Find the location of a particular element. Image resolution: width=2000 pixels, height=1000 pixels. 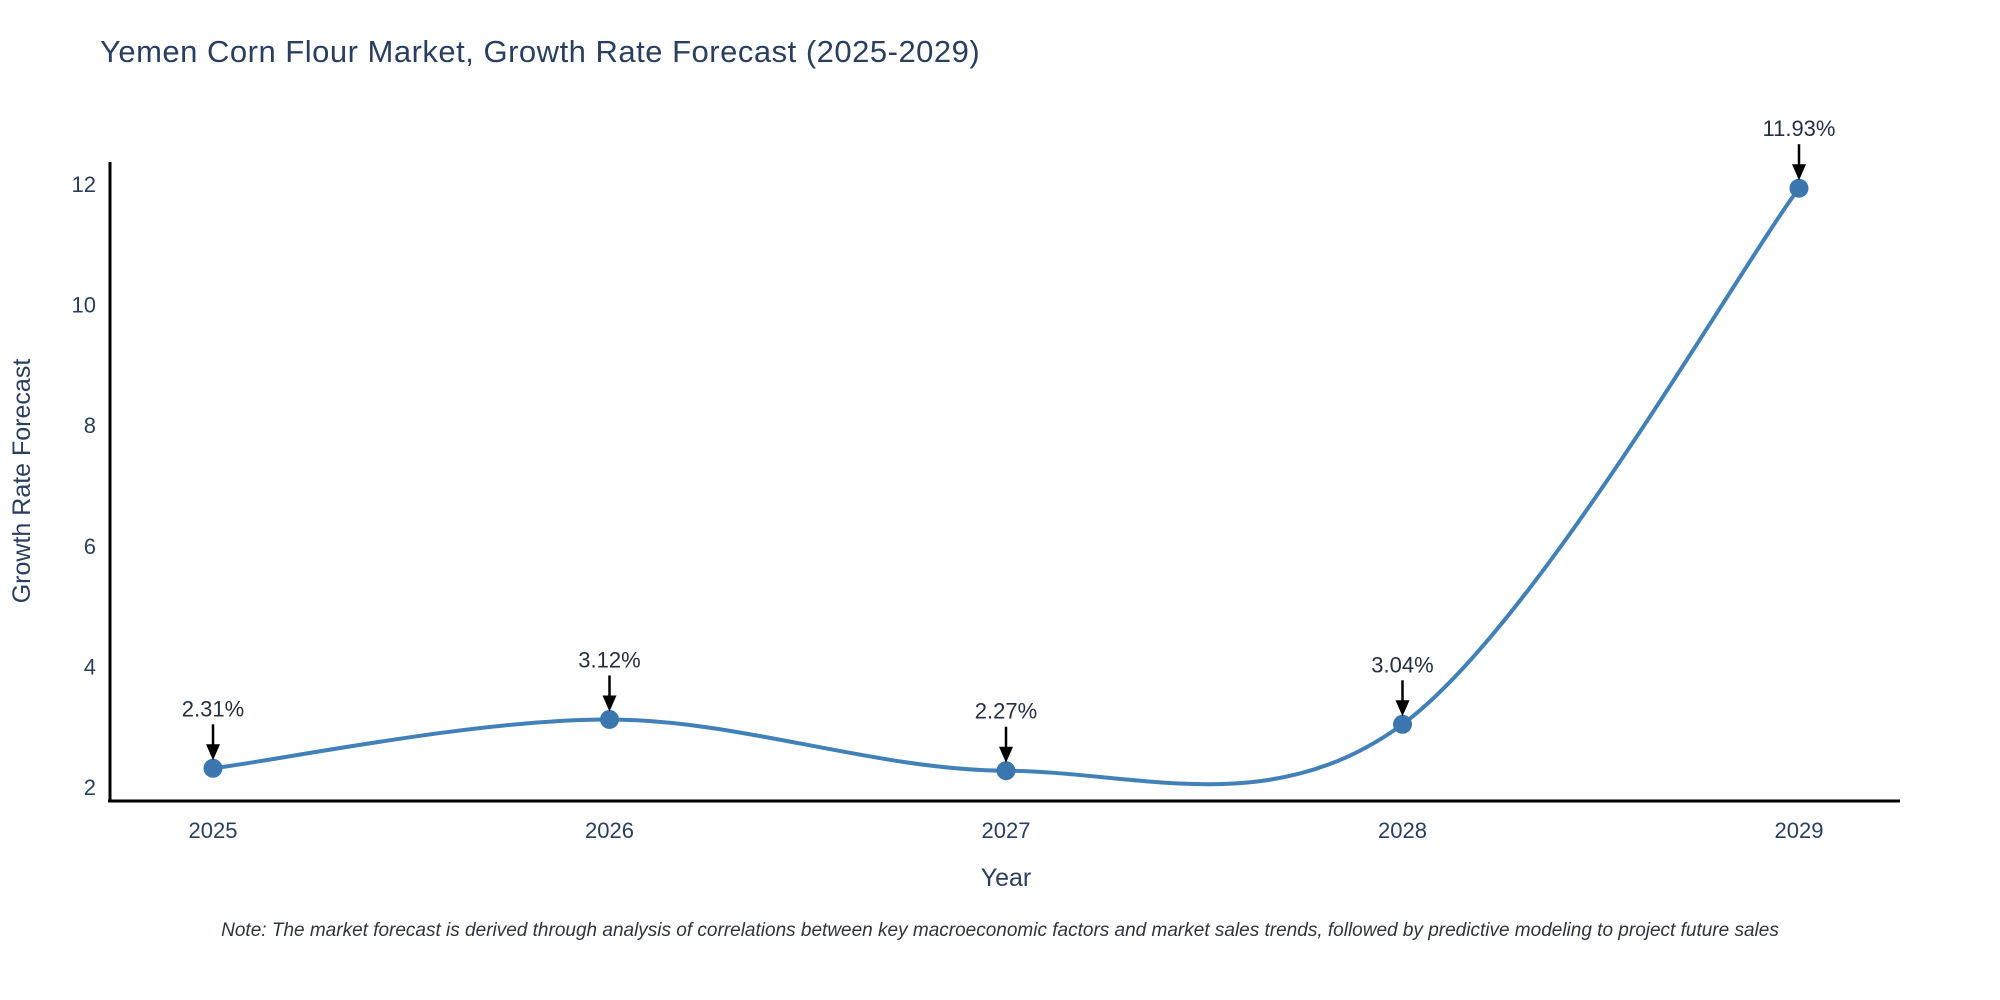

y-tick-label: 10 is located at coordinates (84, 305).